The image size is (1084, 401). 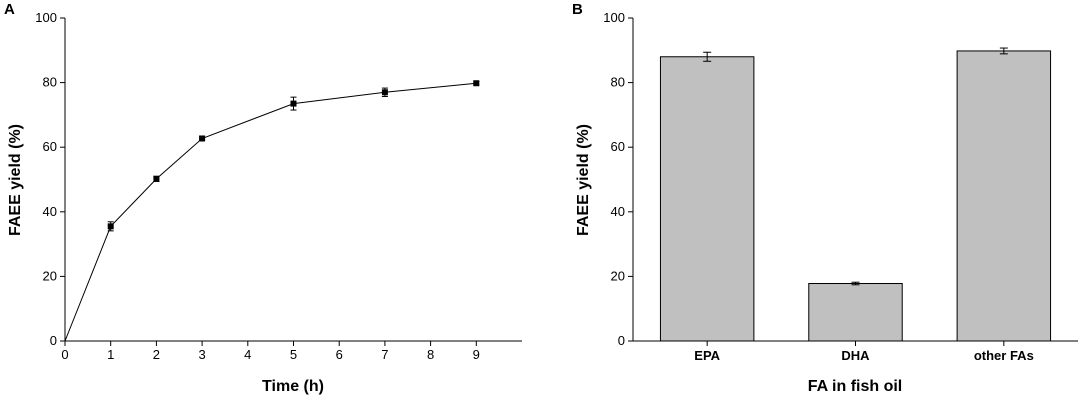 I want to click on panel-b-y-tick-label: 100, so click(x=614, y=17).